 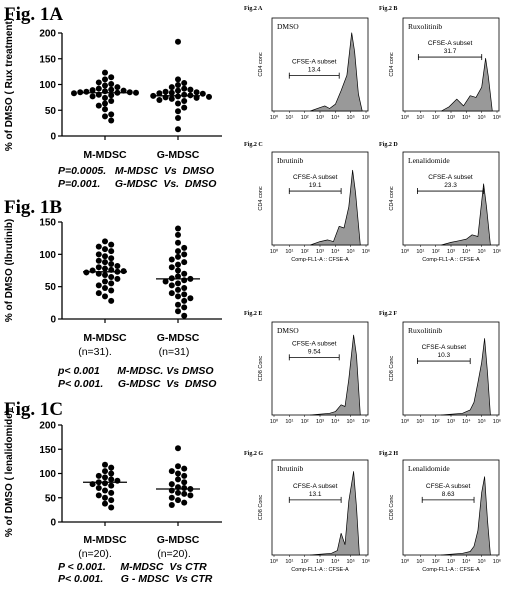 I want to click on y-tick-label: 100, so click(x=47, y=474).